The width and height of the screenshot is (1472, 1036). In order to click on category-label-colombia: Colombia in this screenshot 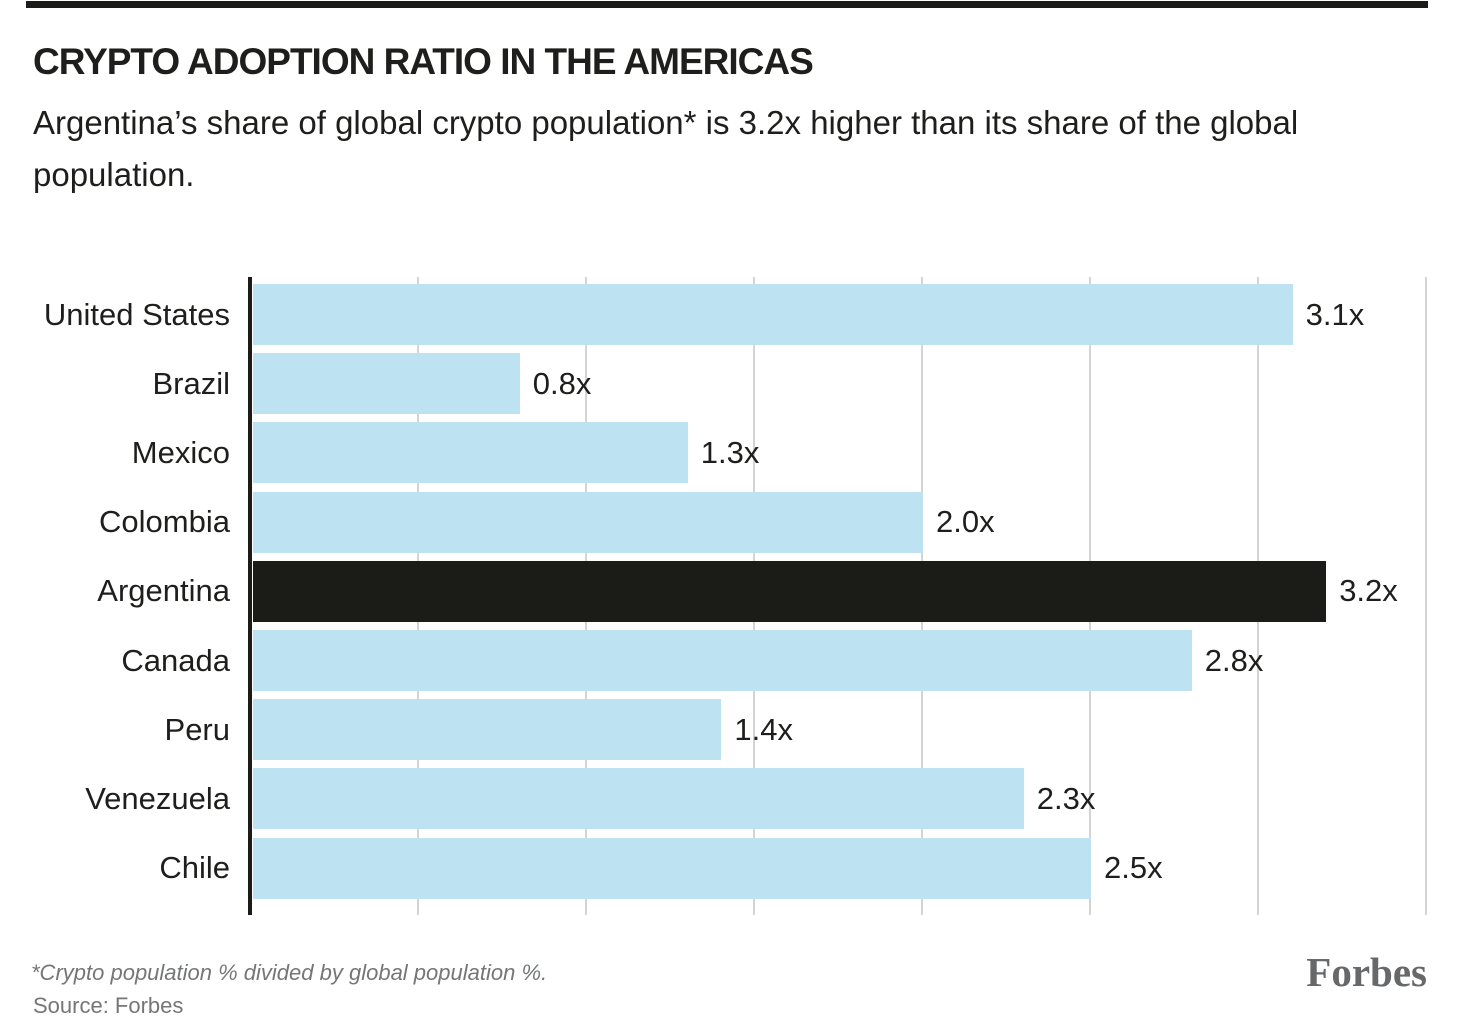, I will do `click(164, 522)`.